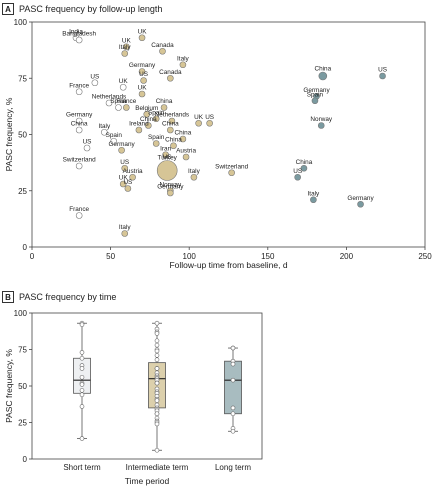 Image resolution: width=432 pixels, height=499 pixels. Describe the element at coordinates (228, 265) in the screenshot. I see `x-axis-title: Follow-up time from baseline, d` at that location.